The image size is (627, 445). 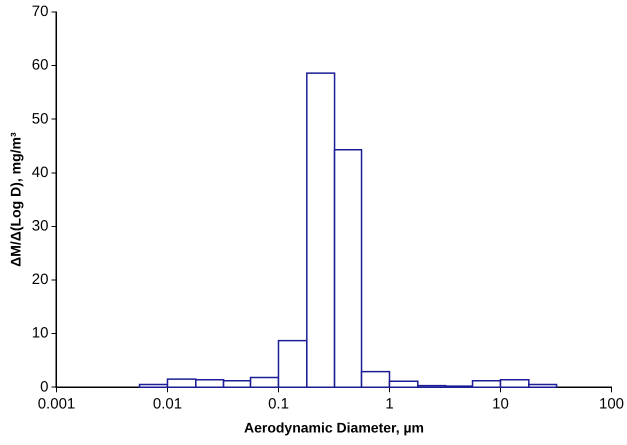 I want to click on x-tick-label: 1, so click(x=389, y=403).